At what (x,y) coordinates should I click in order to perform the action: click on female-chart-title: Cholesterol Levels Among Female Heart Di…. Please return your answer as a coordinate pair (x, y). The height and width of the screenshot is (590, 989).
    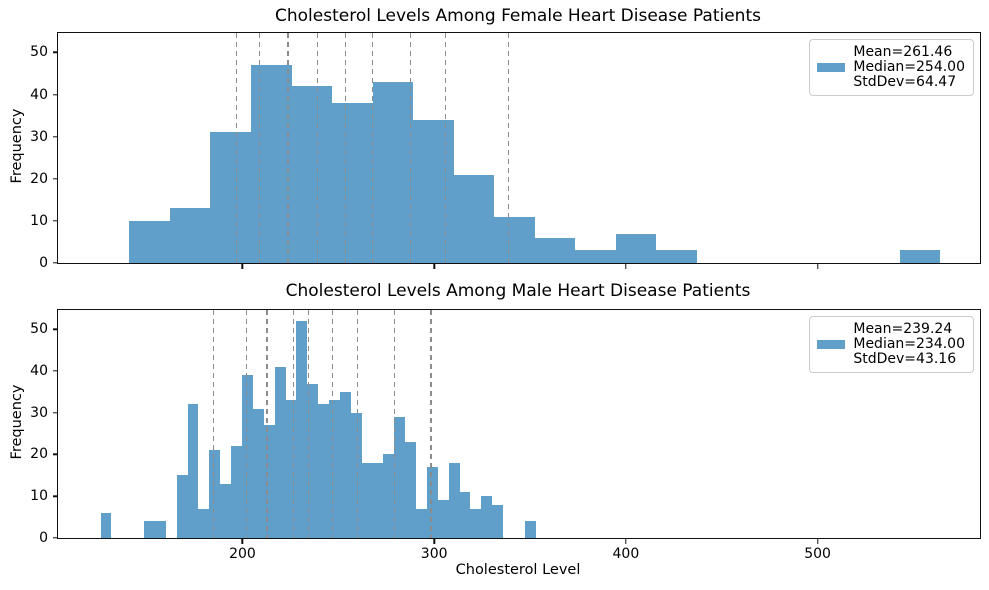
    Looking at the image, I should click on (518, 16).